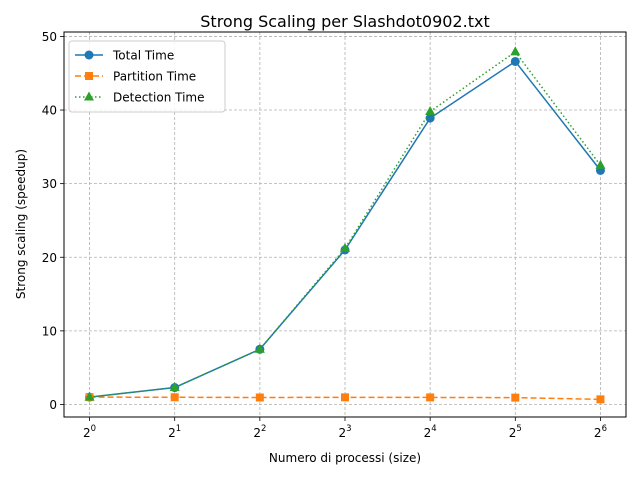 This screenshot has height=484, width=640. I want to click on y-tick-label: 20, so click(49, 258).